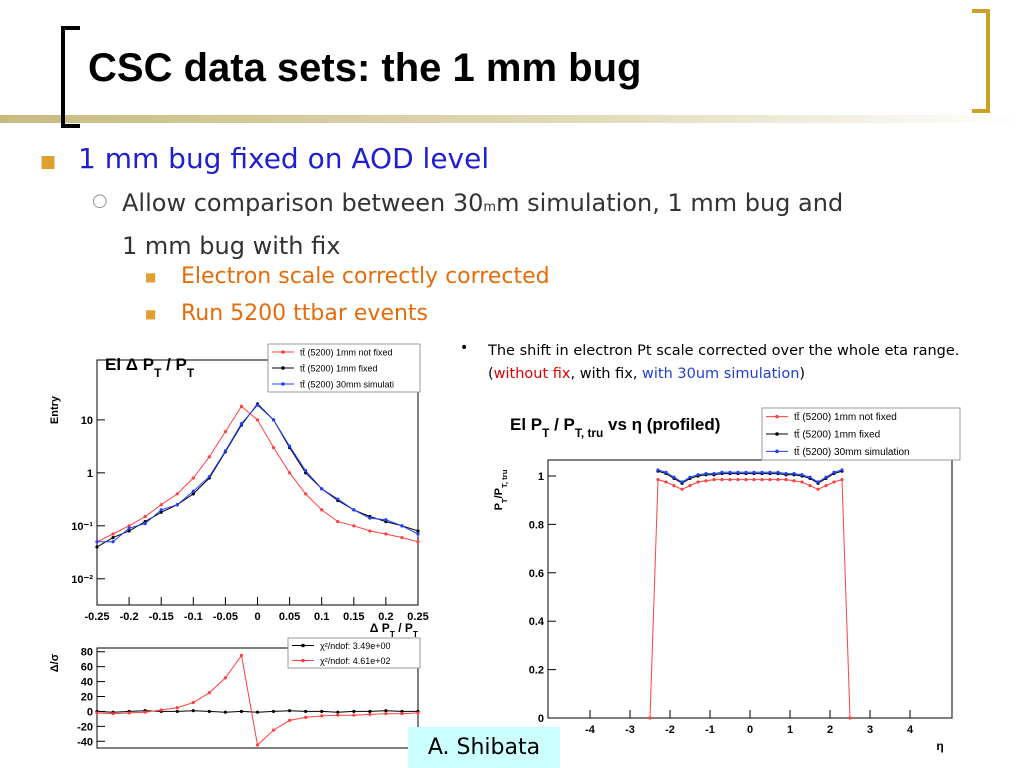  What do you see at coordinates (630, 730) in the screenshot?
I see `x-tick-label: -3` at bounding box center [630, 730].